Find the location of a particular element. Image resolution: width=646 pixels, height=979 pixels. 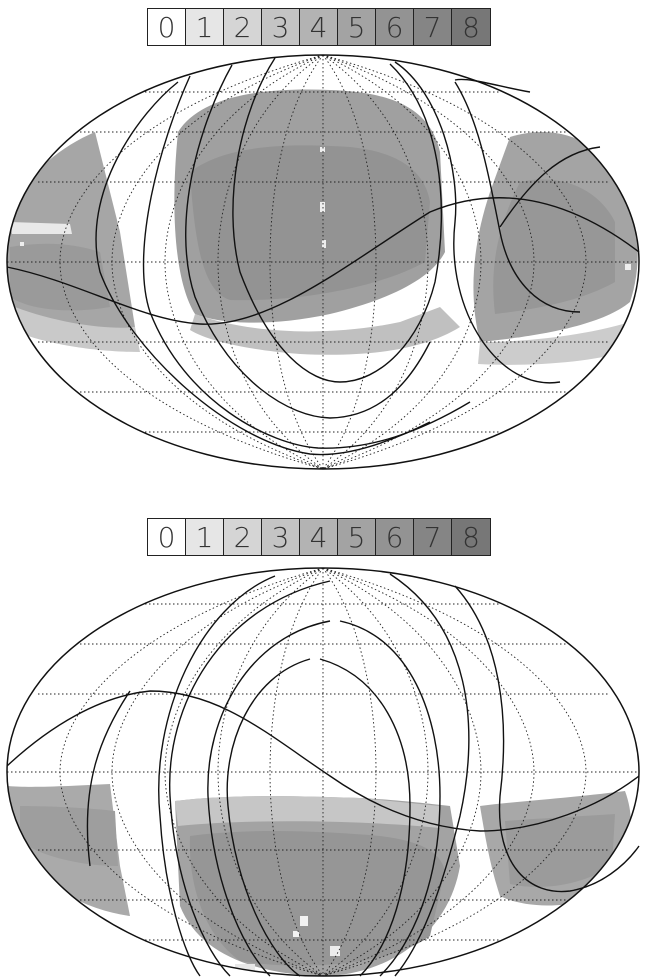

colorbar-legend-bottom: 0 1 2 3 4 5 6 7 8 is located at coordinates (319, 537).